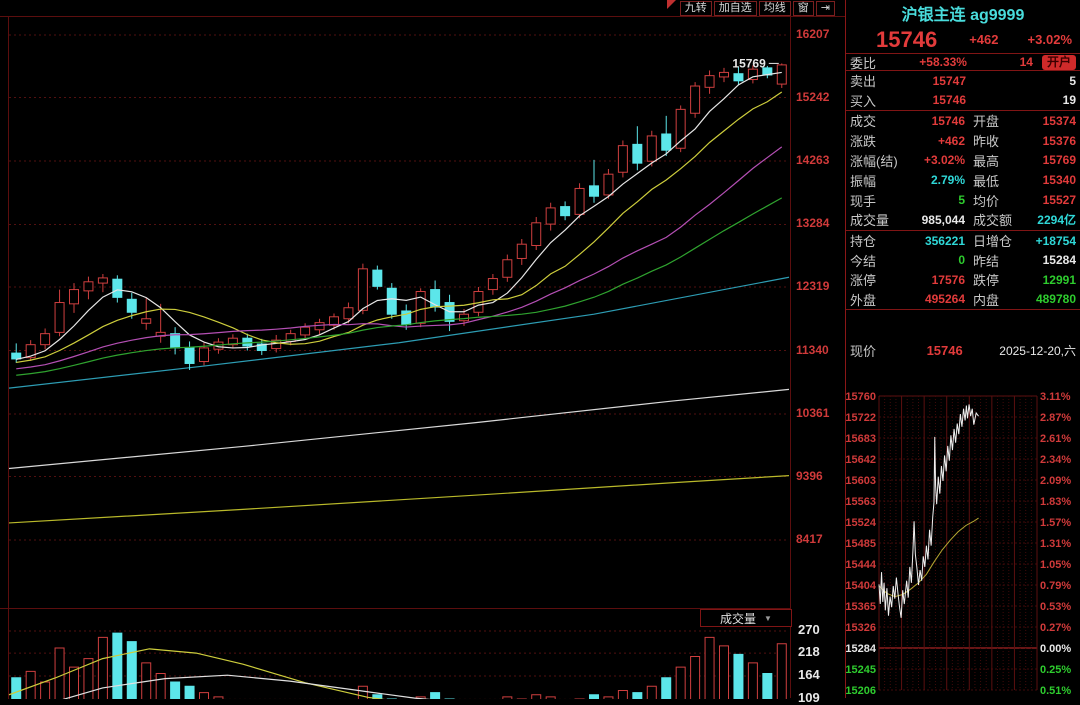  I want to click on toolbar-button-moving-average: 均线, so click(774, 8).